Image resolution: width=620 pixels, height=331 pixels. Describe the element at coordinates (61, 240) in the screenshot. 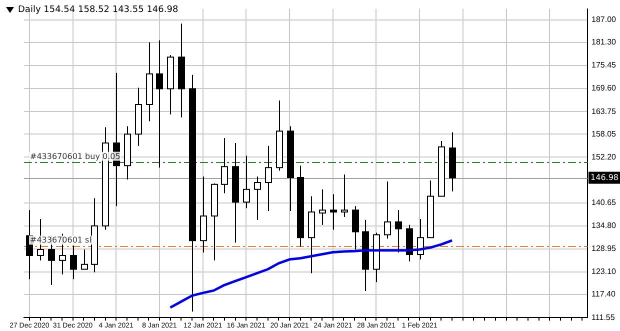

I see `ref-line-label: #433670601 sl` at that location.